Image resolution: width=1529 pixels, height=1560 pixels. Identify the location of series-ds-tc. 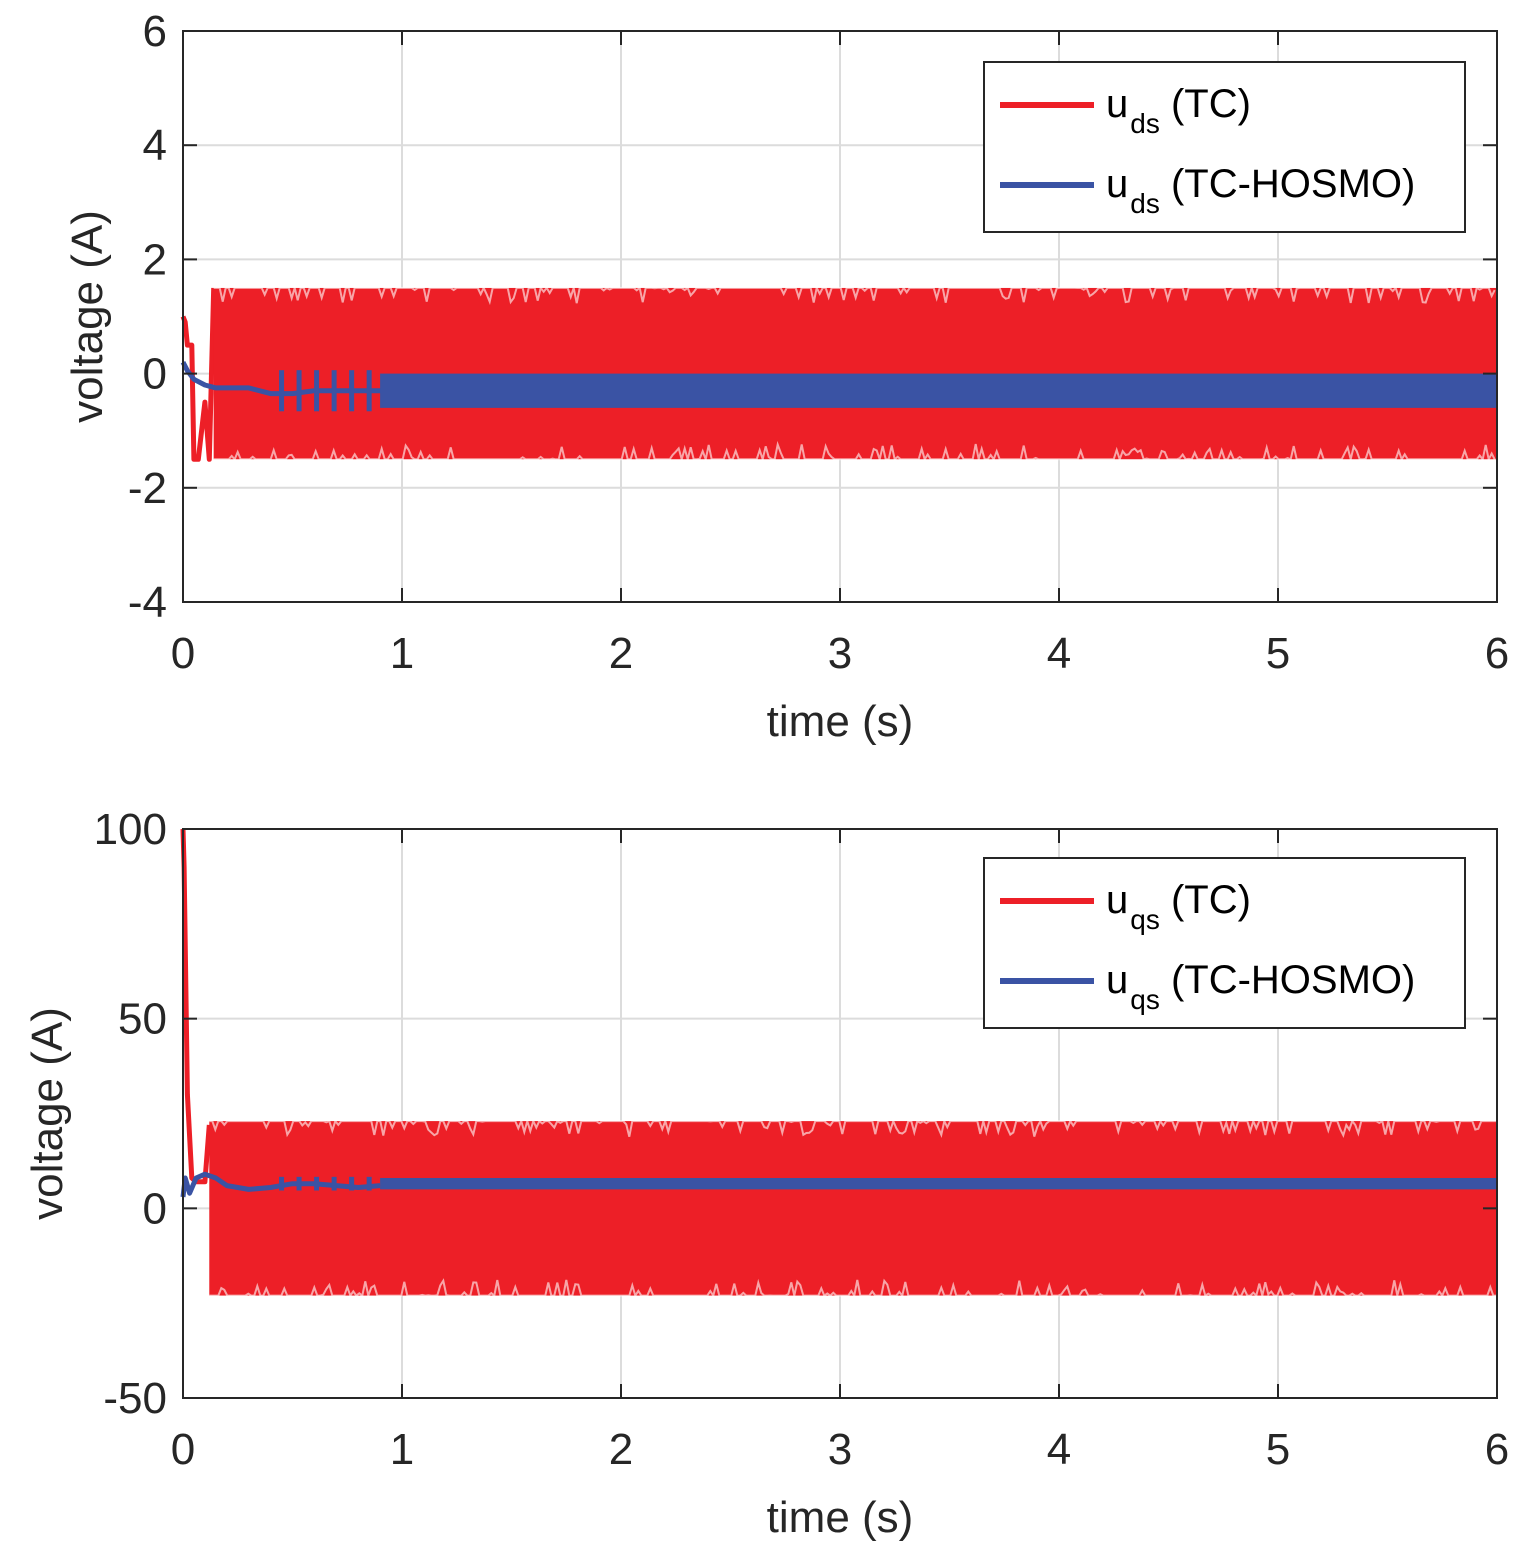
(838, 373).